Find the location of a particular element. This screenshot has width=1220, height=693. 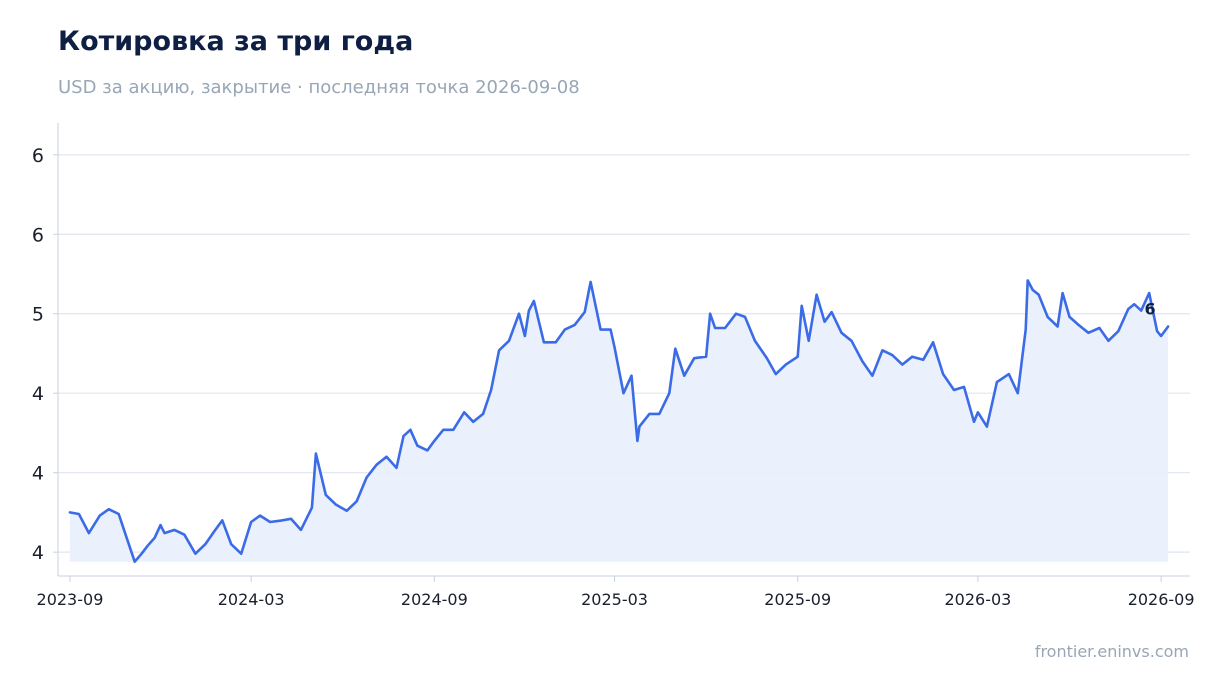

x-tick-label: 2025-09 is located at coordinates (797, 599).